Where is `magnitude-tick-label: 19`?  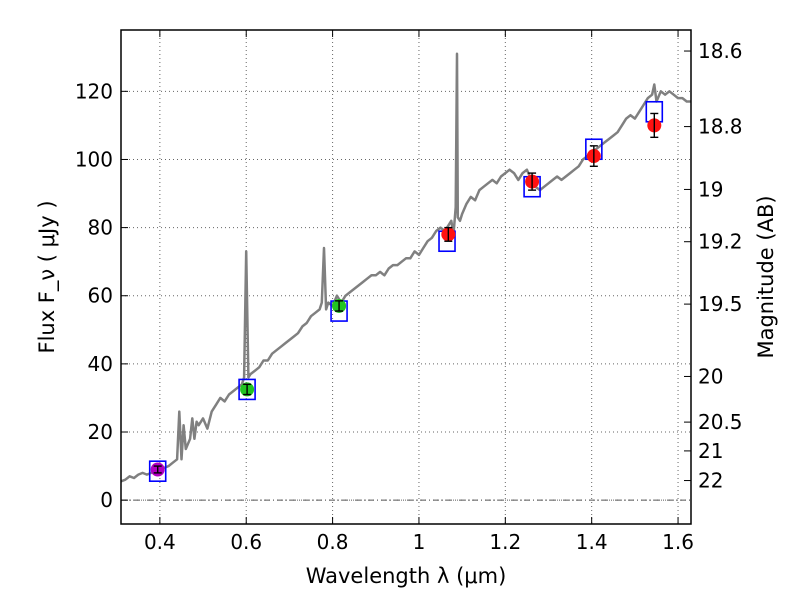 magnitude-tick-label: 19 is located at coordinates (710, 189).